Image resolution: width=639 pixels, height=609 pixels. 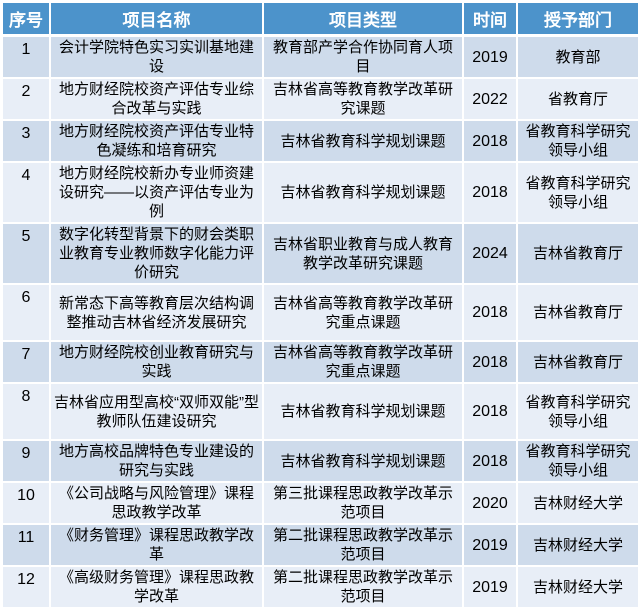 I want to click on cell-project-name: 《公司战略与风险管理》课程思政教学改革, so click(x=156, y=503).